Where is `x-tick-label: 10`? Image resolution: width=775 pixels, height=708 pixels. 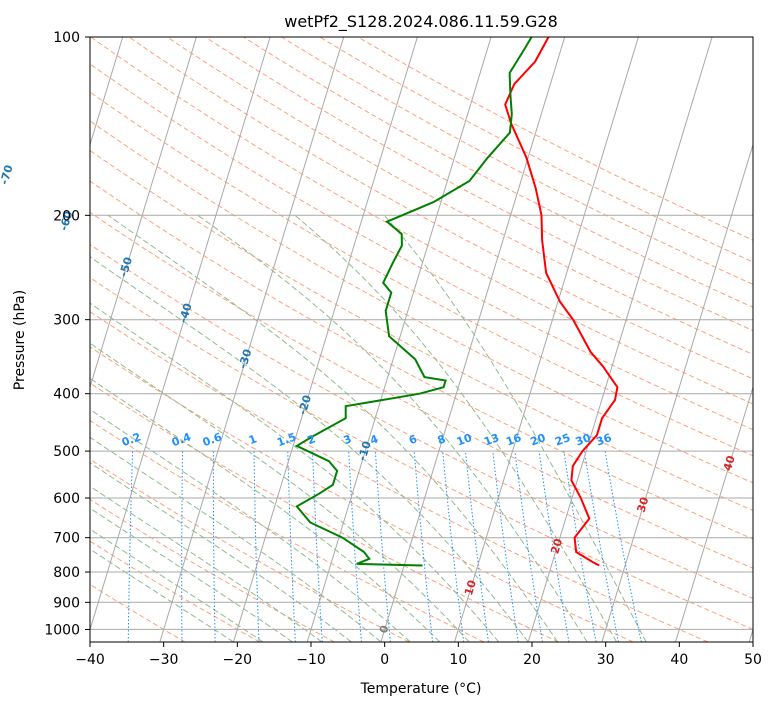 x-tick-label: 10 is located at coordinates (458, 660).